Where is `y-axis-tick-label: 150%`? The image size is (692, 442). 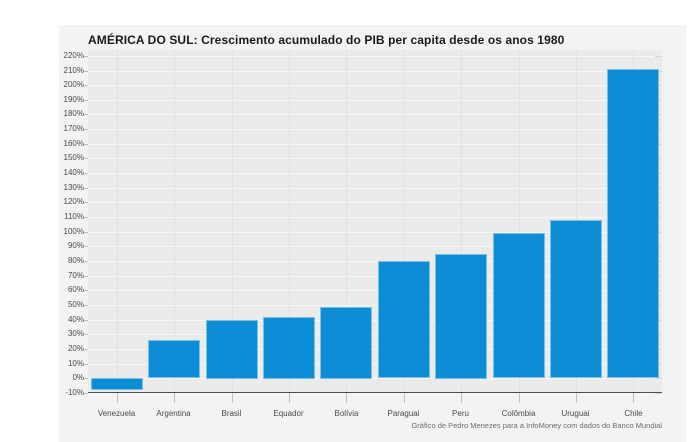
y-axis-tick-label: 150% is located at coordinates (73, 157).